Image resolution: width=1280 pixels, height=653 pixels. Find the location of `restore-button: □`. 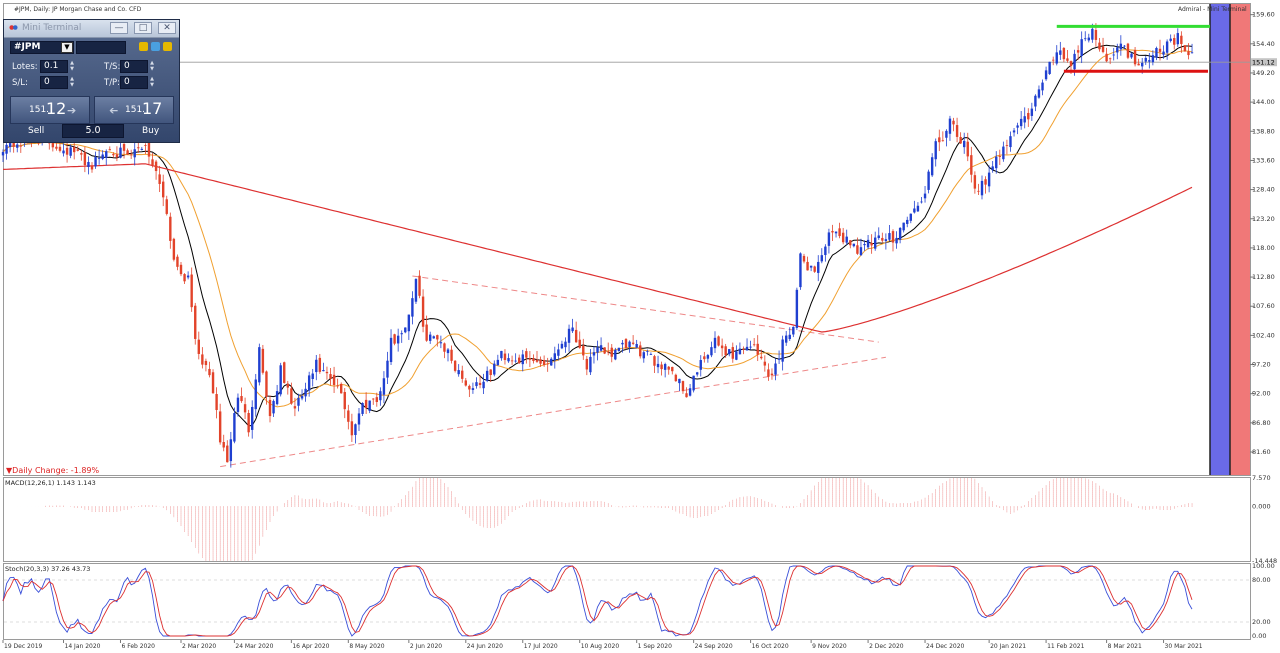

restore-button: □ is located at coordinates (143, 28).